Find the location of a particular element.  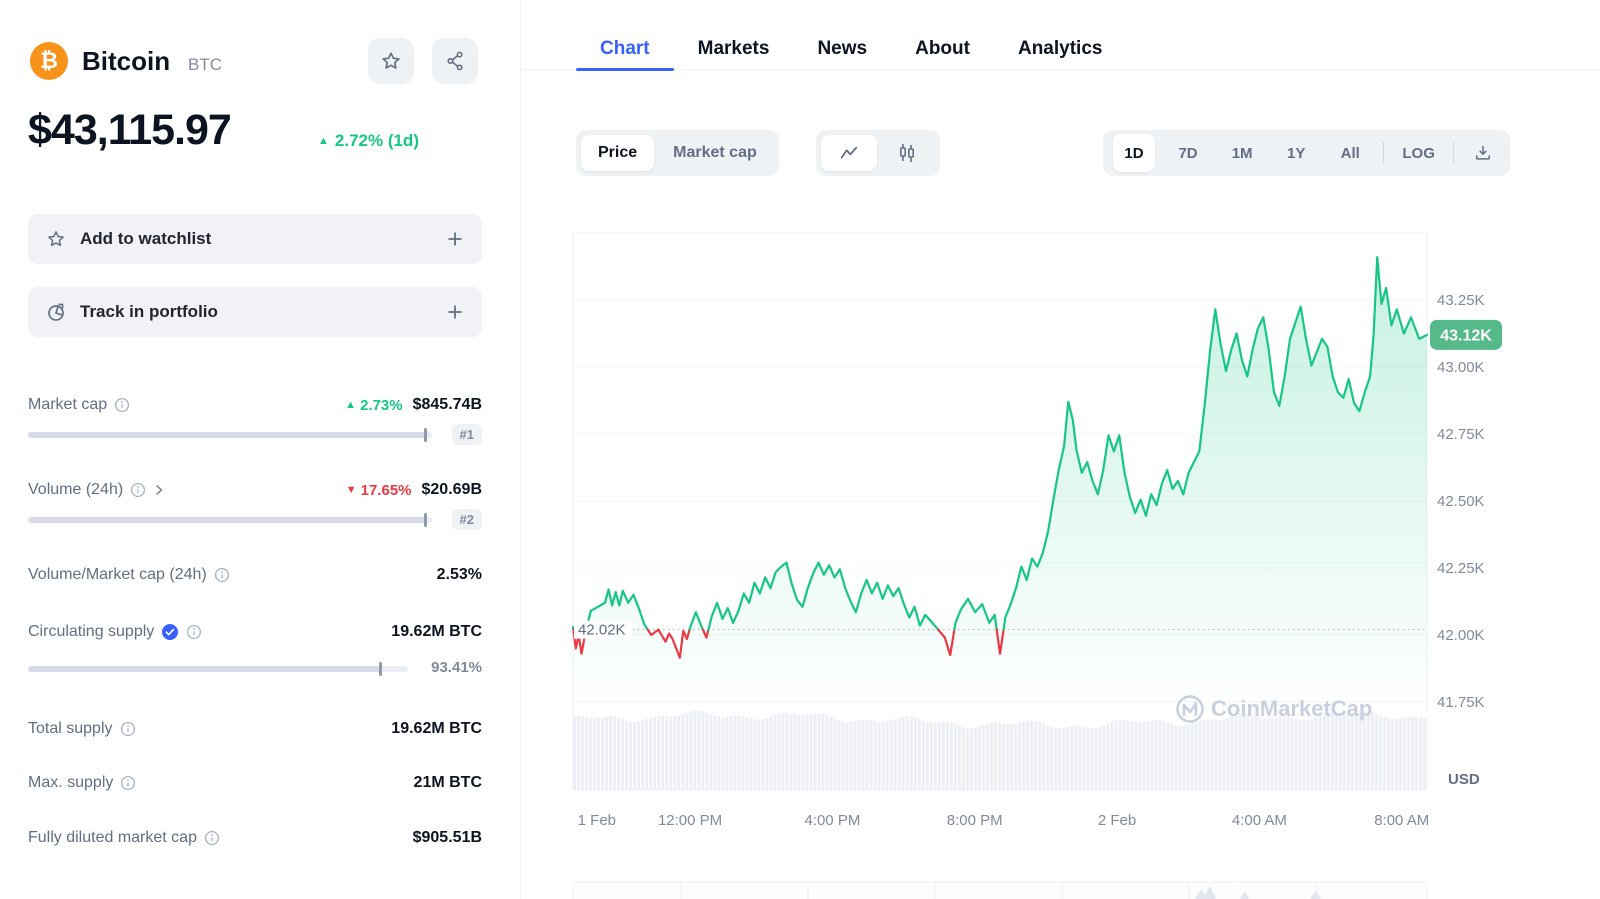

volume-progress-bar is located at coordinates (230, 520).